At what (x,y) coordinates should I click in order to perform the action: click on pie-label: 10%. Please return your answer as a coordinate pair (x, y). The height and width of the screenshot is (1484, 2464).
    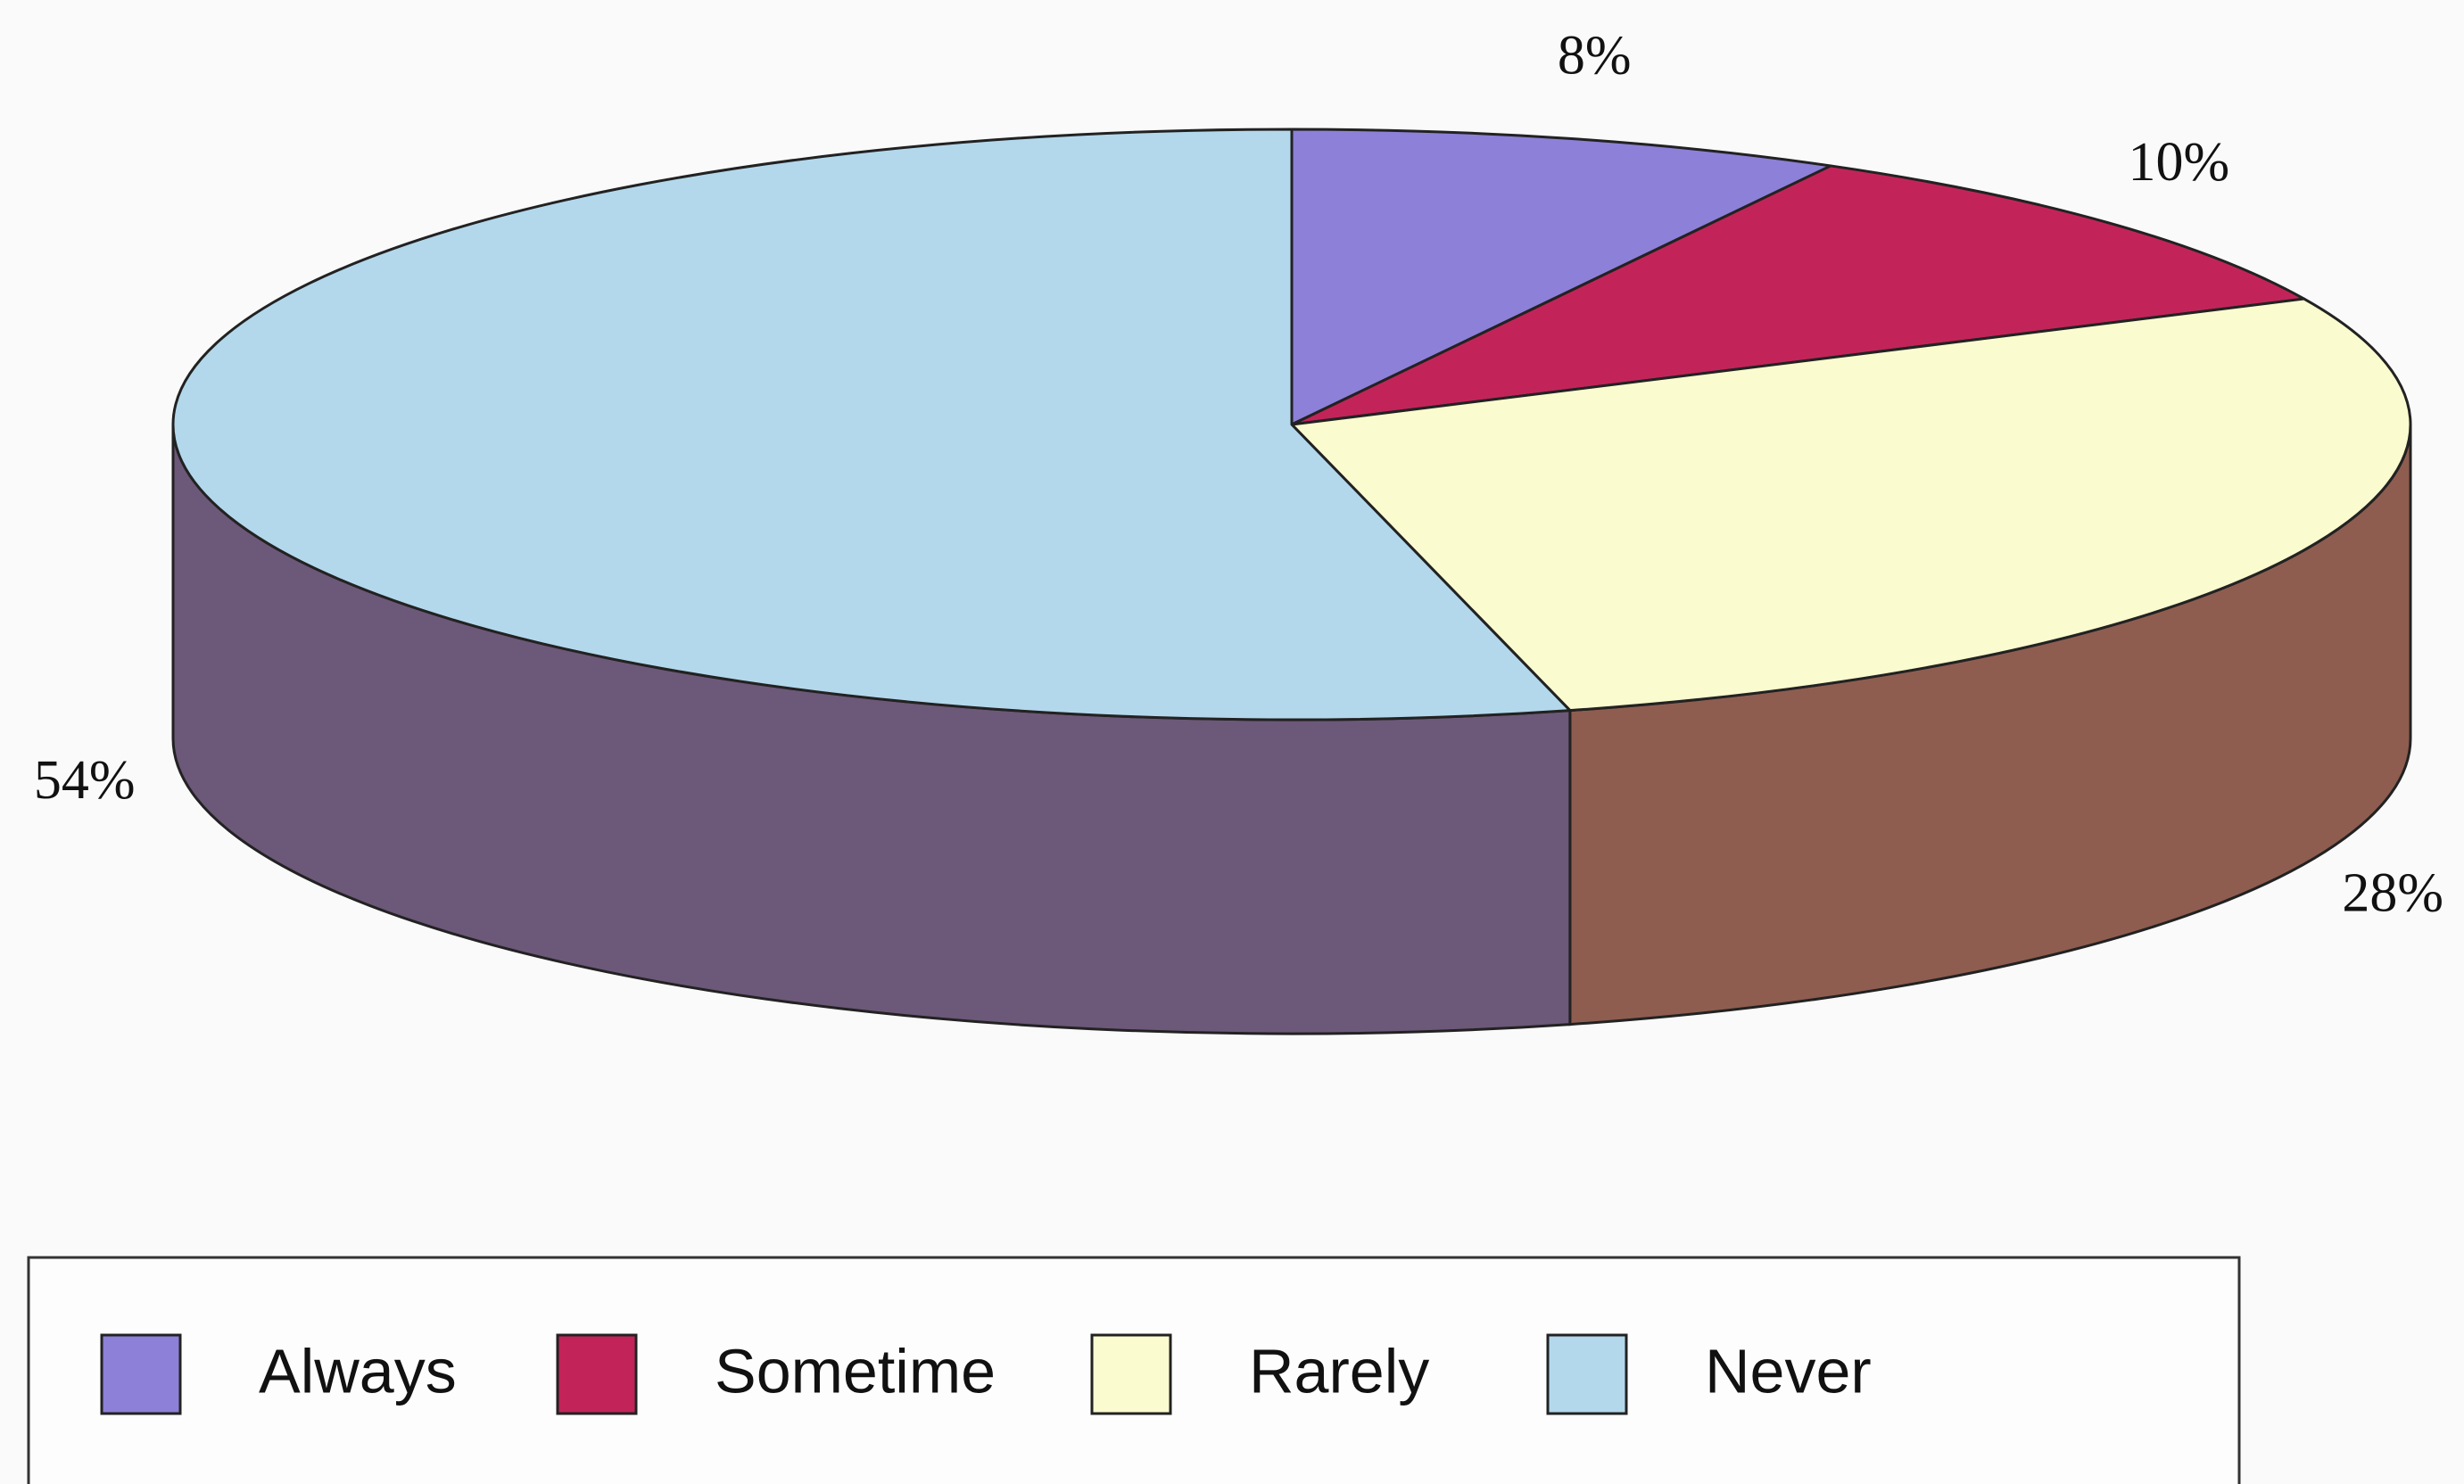
    Looking at the image, I should click on (2178, 162).